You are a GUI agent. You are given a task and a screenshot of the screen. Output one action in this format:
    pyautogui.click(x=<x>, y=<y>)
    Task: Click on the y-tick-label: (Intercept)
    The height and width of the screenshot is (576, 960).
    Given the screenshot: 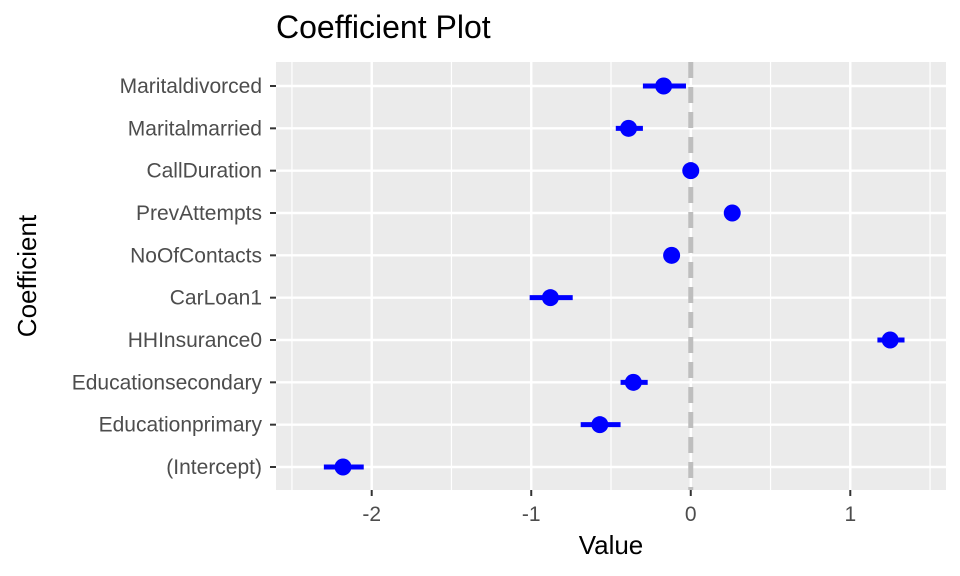 What is the action you would take?
    pyautogui.click(x=214, y=467)
    